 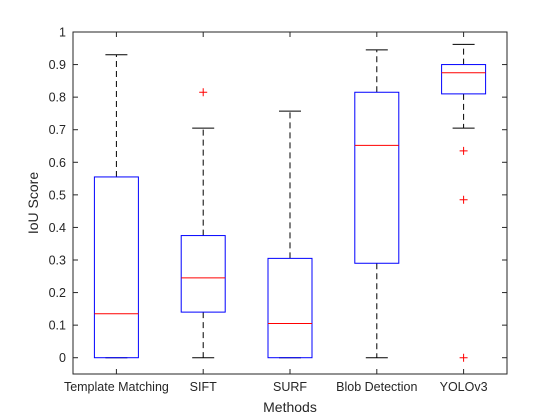 What do you see at coordinates (62, 33) in the screenshot?
I see `y-tick-label: 1` at bounding box center [62, 33].